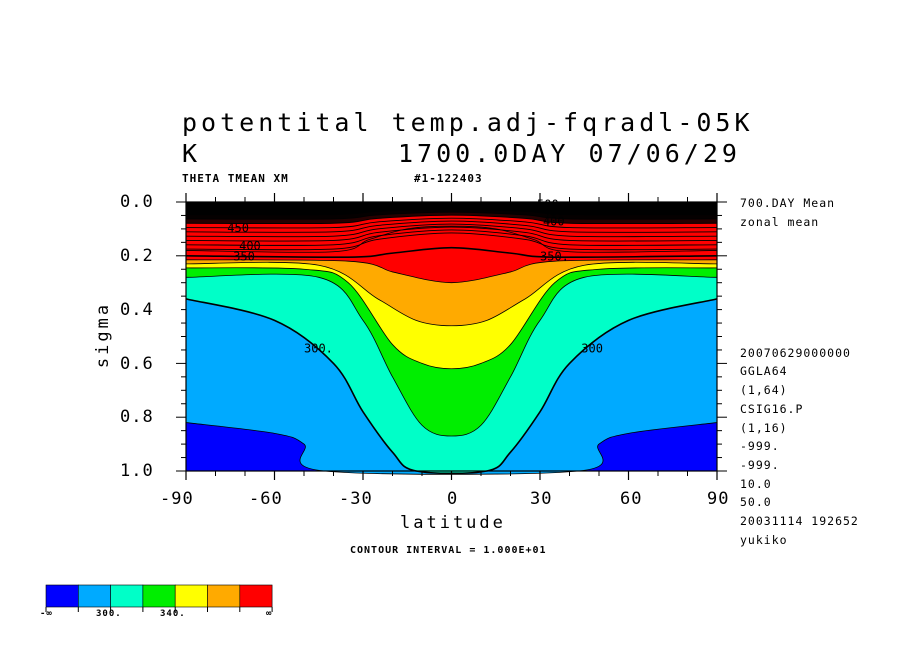 The height and width of the screenshot is (654, 904). Describe the element at coordinates (244, 256) in the screenshot. I see `contour-label: 350` at that location.